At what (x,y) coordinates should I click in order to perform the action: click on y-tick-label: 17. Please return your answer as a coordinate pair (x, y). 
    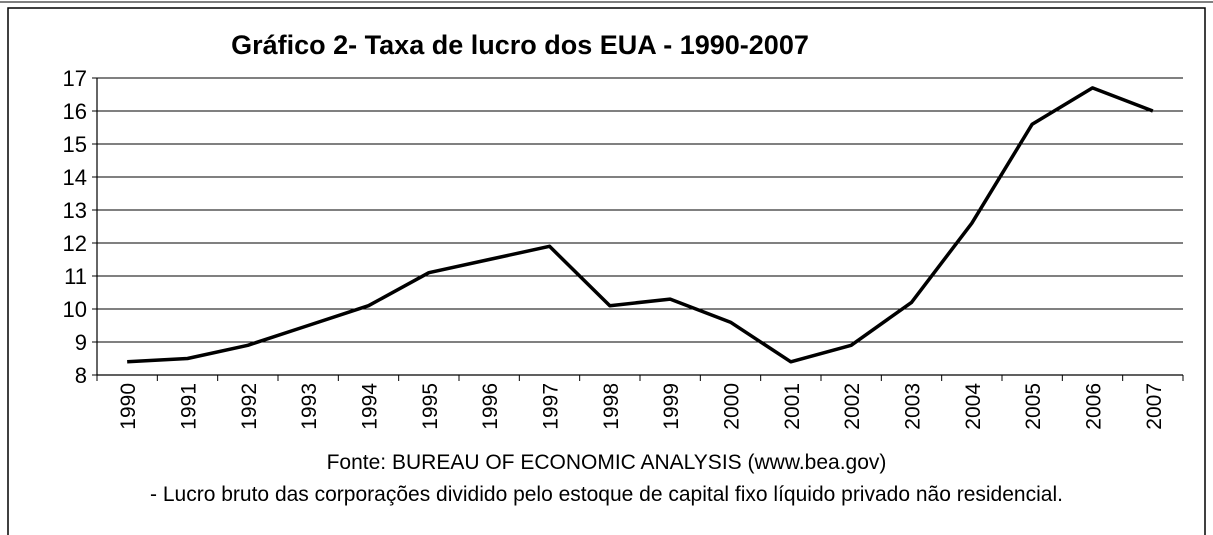
    Looking at the image, I should click on (75, 78).